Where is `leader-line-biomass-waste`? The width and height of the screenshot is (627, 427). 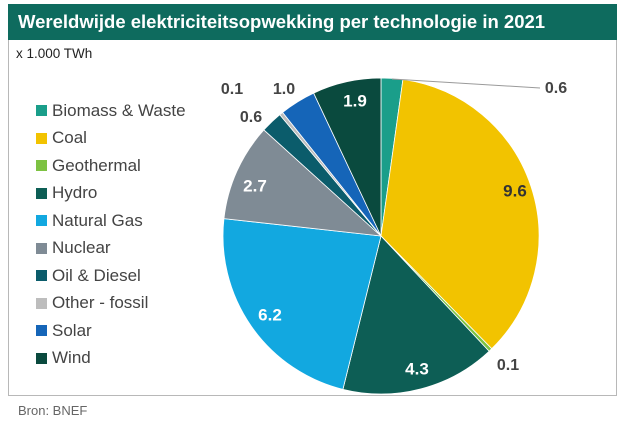 leader-line-biomass-waste is located at coordinates (466, 83).